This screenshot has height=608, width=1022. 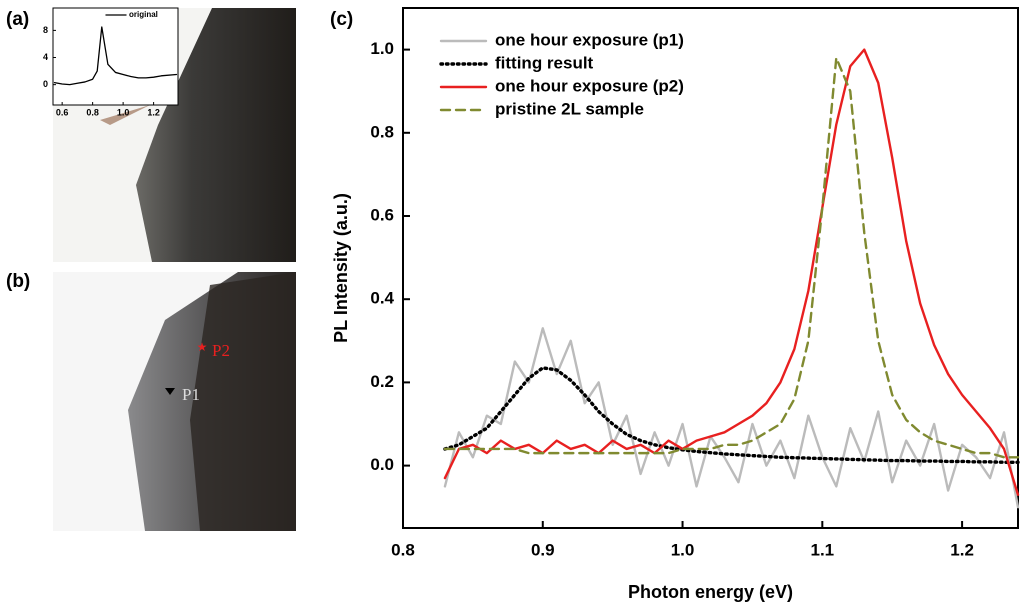 What do you see at coordinates (382, 48) in the screenshot?
I see `y-tick-label: 1.0` at bounding box center [382, 48].